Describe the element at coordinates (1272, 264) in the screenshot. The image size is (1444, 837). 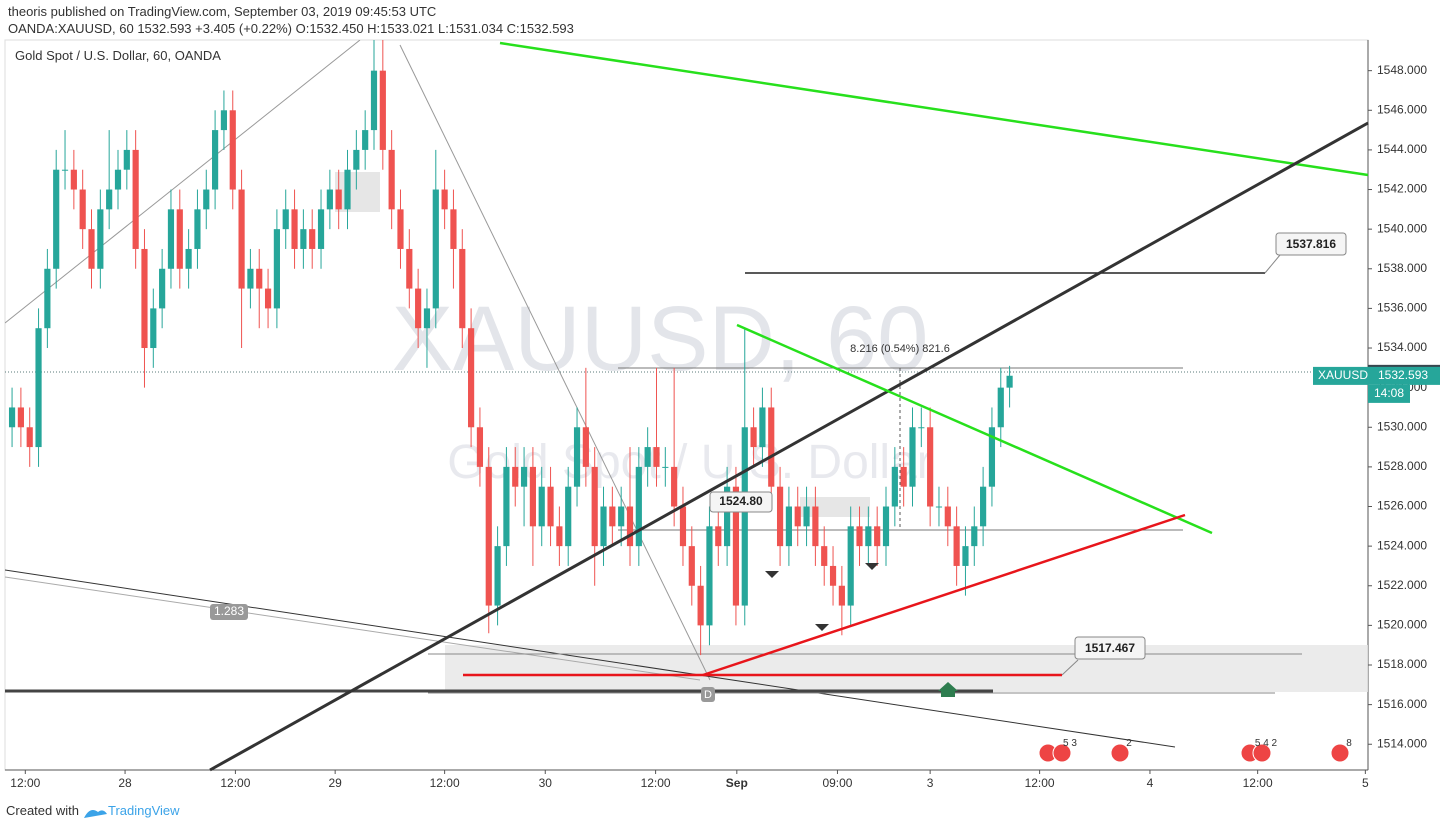
I see `callout` at that location.